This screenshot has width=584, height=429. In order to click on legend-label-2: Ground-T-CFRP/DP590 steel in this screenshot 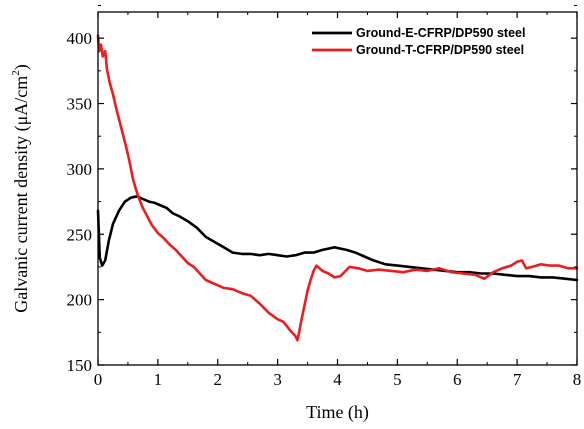, I will do `click(440, 50)`.